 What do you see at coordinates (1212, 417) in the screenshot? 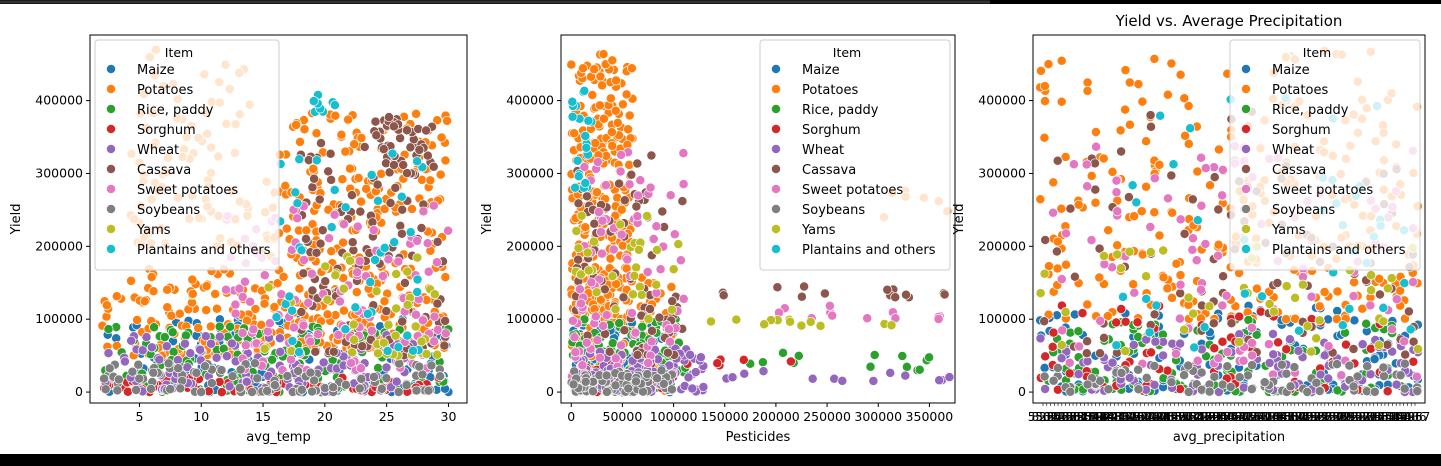
I see `x-tick-label: 1704` at bounding box center [1212, 417].